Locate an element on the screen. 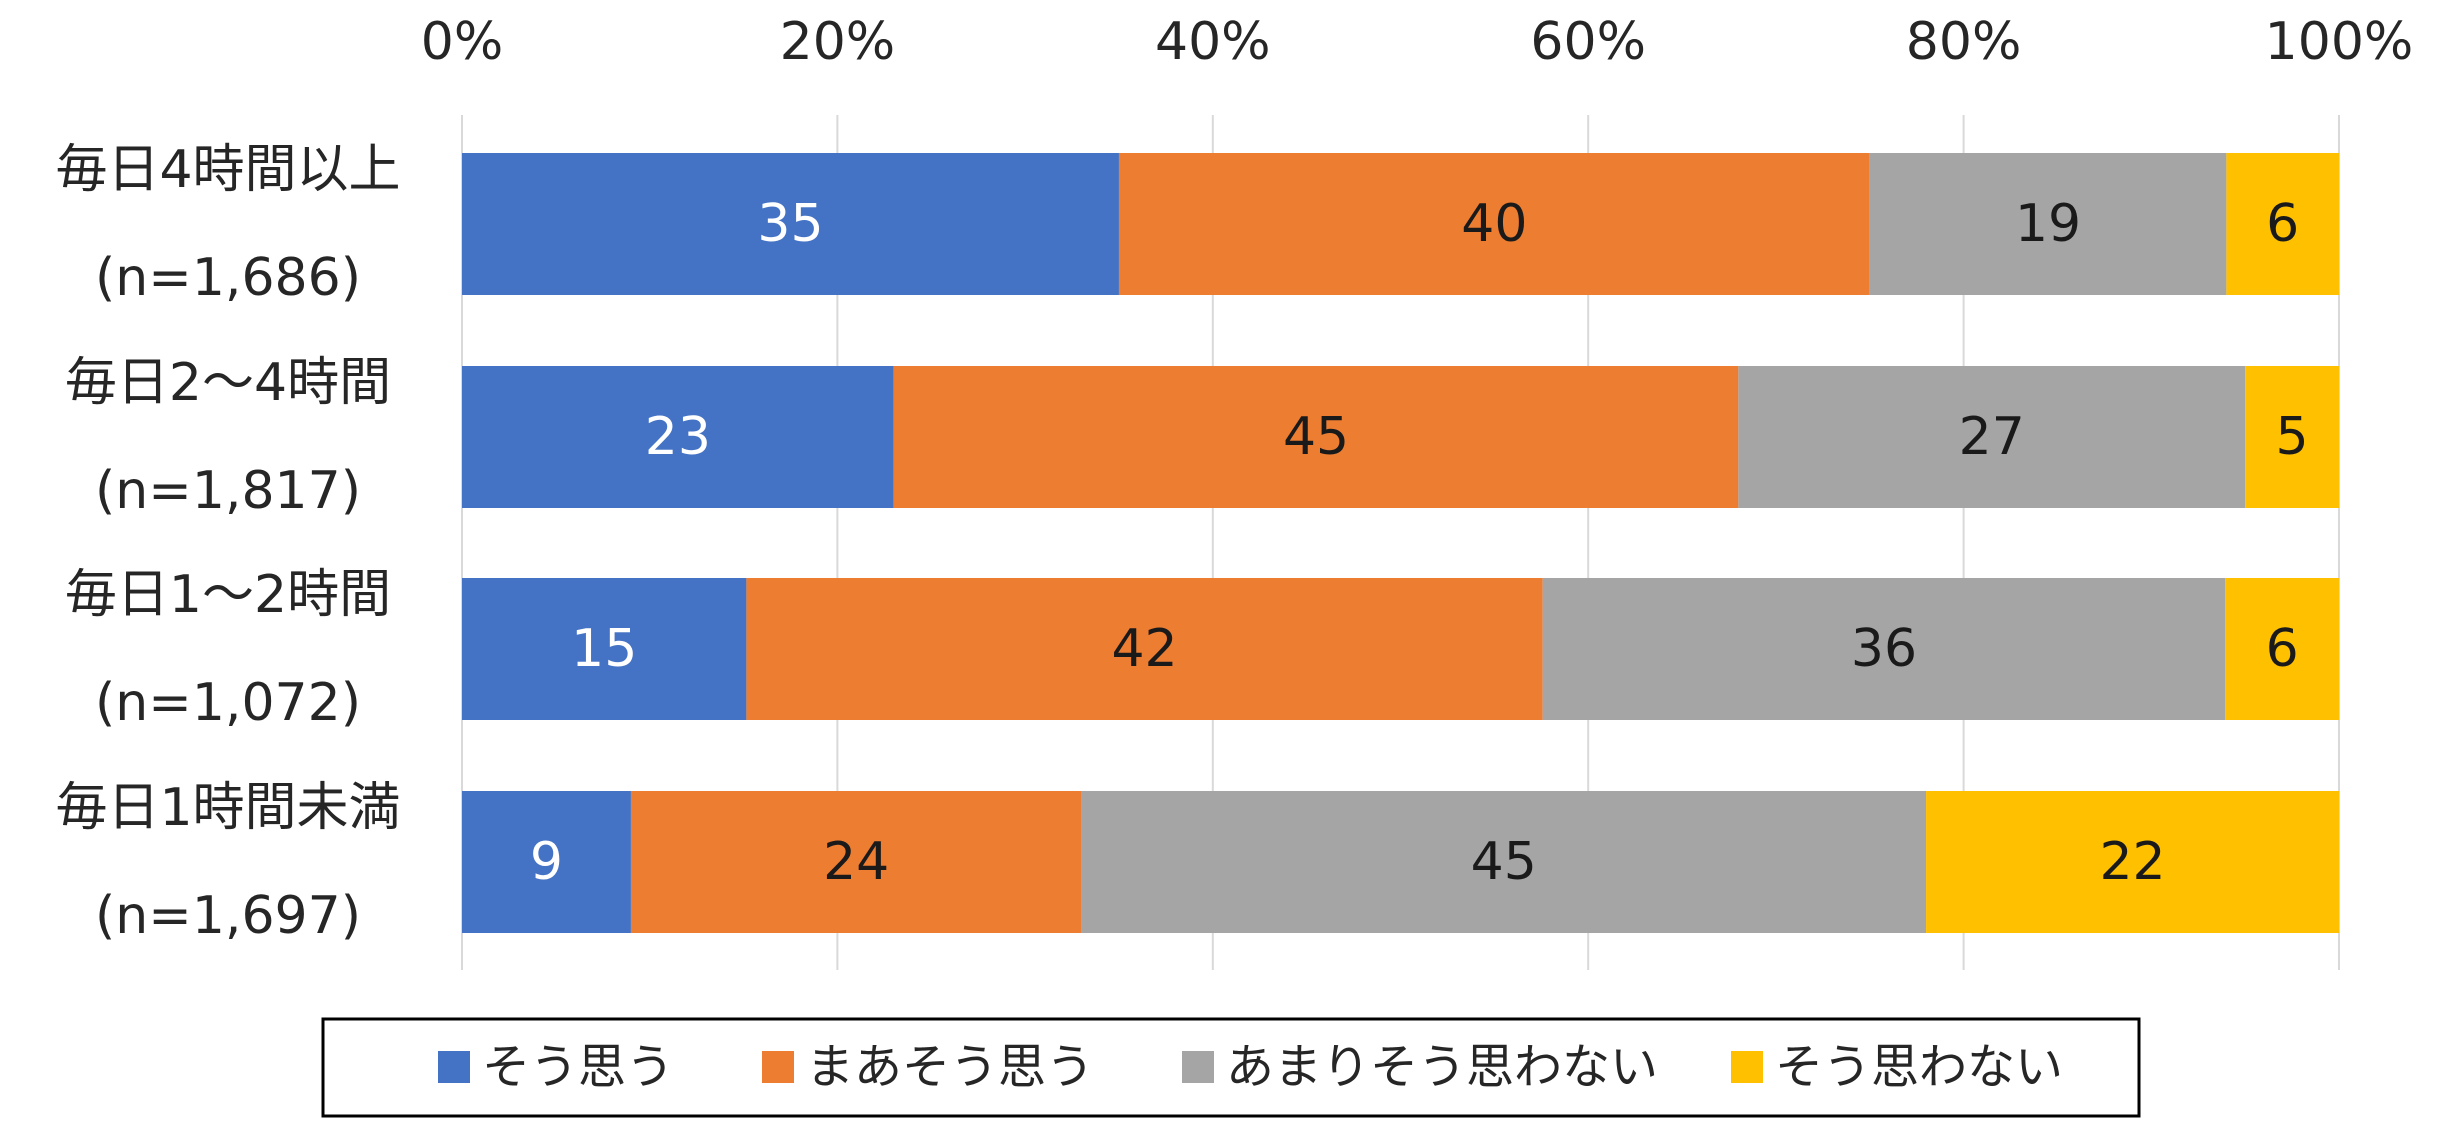 This screenshot has width=2455, height=1132. data-label: 27 is located at coordinates (1992, 437).